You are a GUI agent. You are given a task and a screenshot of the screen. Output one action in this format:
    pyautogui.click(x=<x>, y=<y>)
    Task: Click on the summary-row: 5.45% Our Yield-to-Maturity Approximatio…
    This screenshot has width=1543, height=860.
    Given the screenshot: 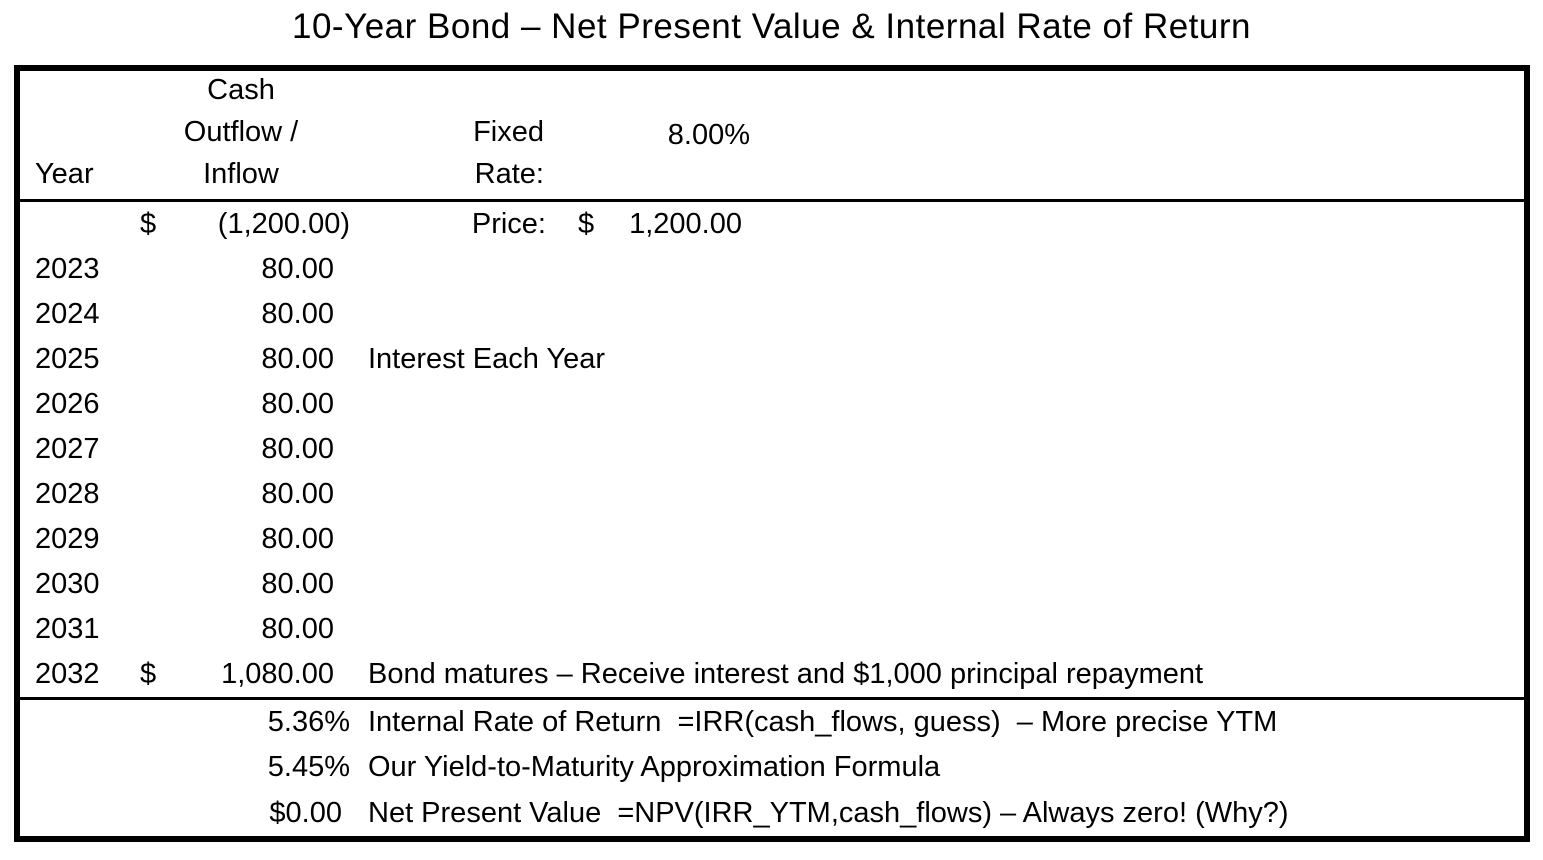 What is the action you would take?
    pyautogui.click(x=772, y=767)
    